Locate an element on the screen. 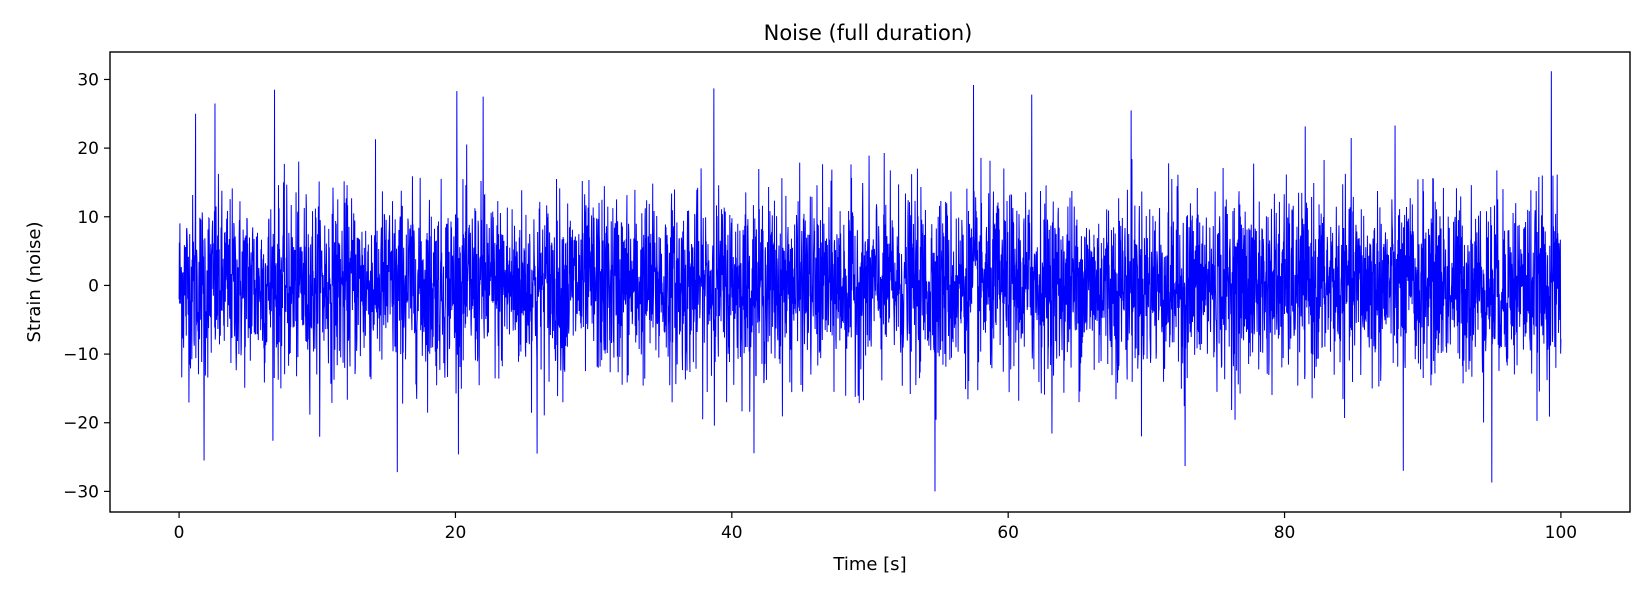  x-tick-label: 100 is located at coordinates (1561, 533).